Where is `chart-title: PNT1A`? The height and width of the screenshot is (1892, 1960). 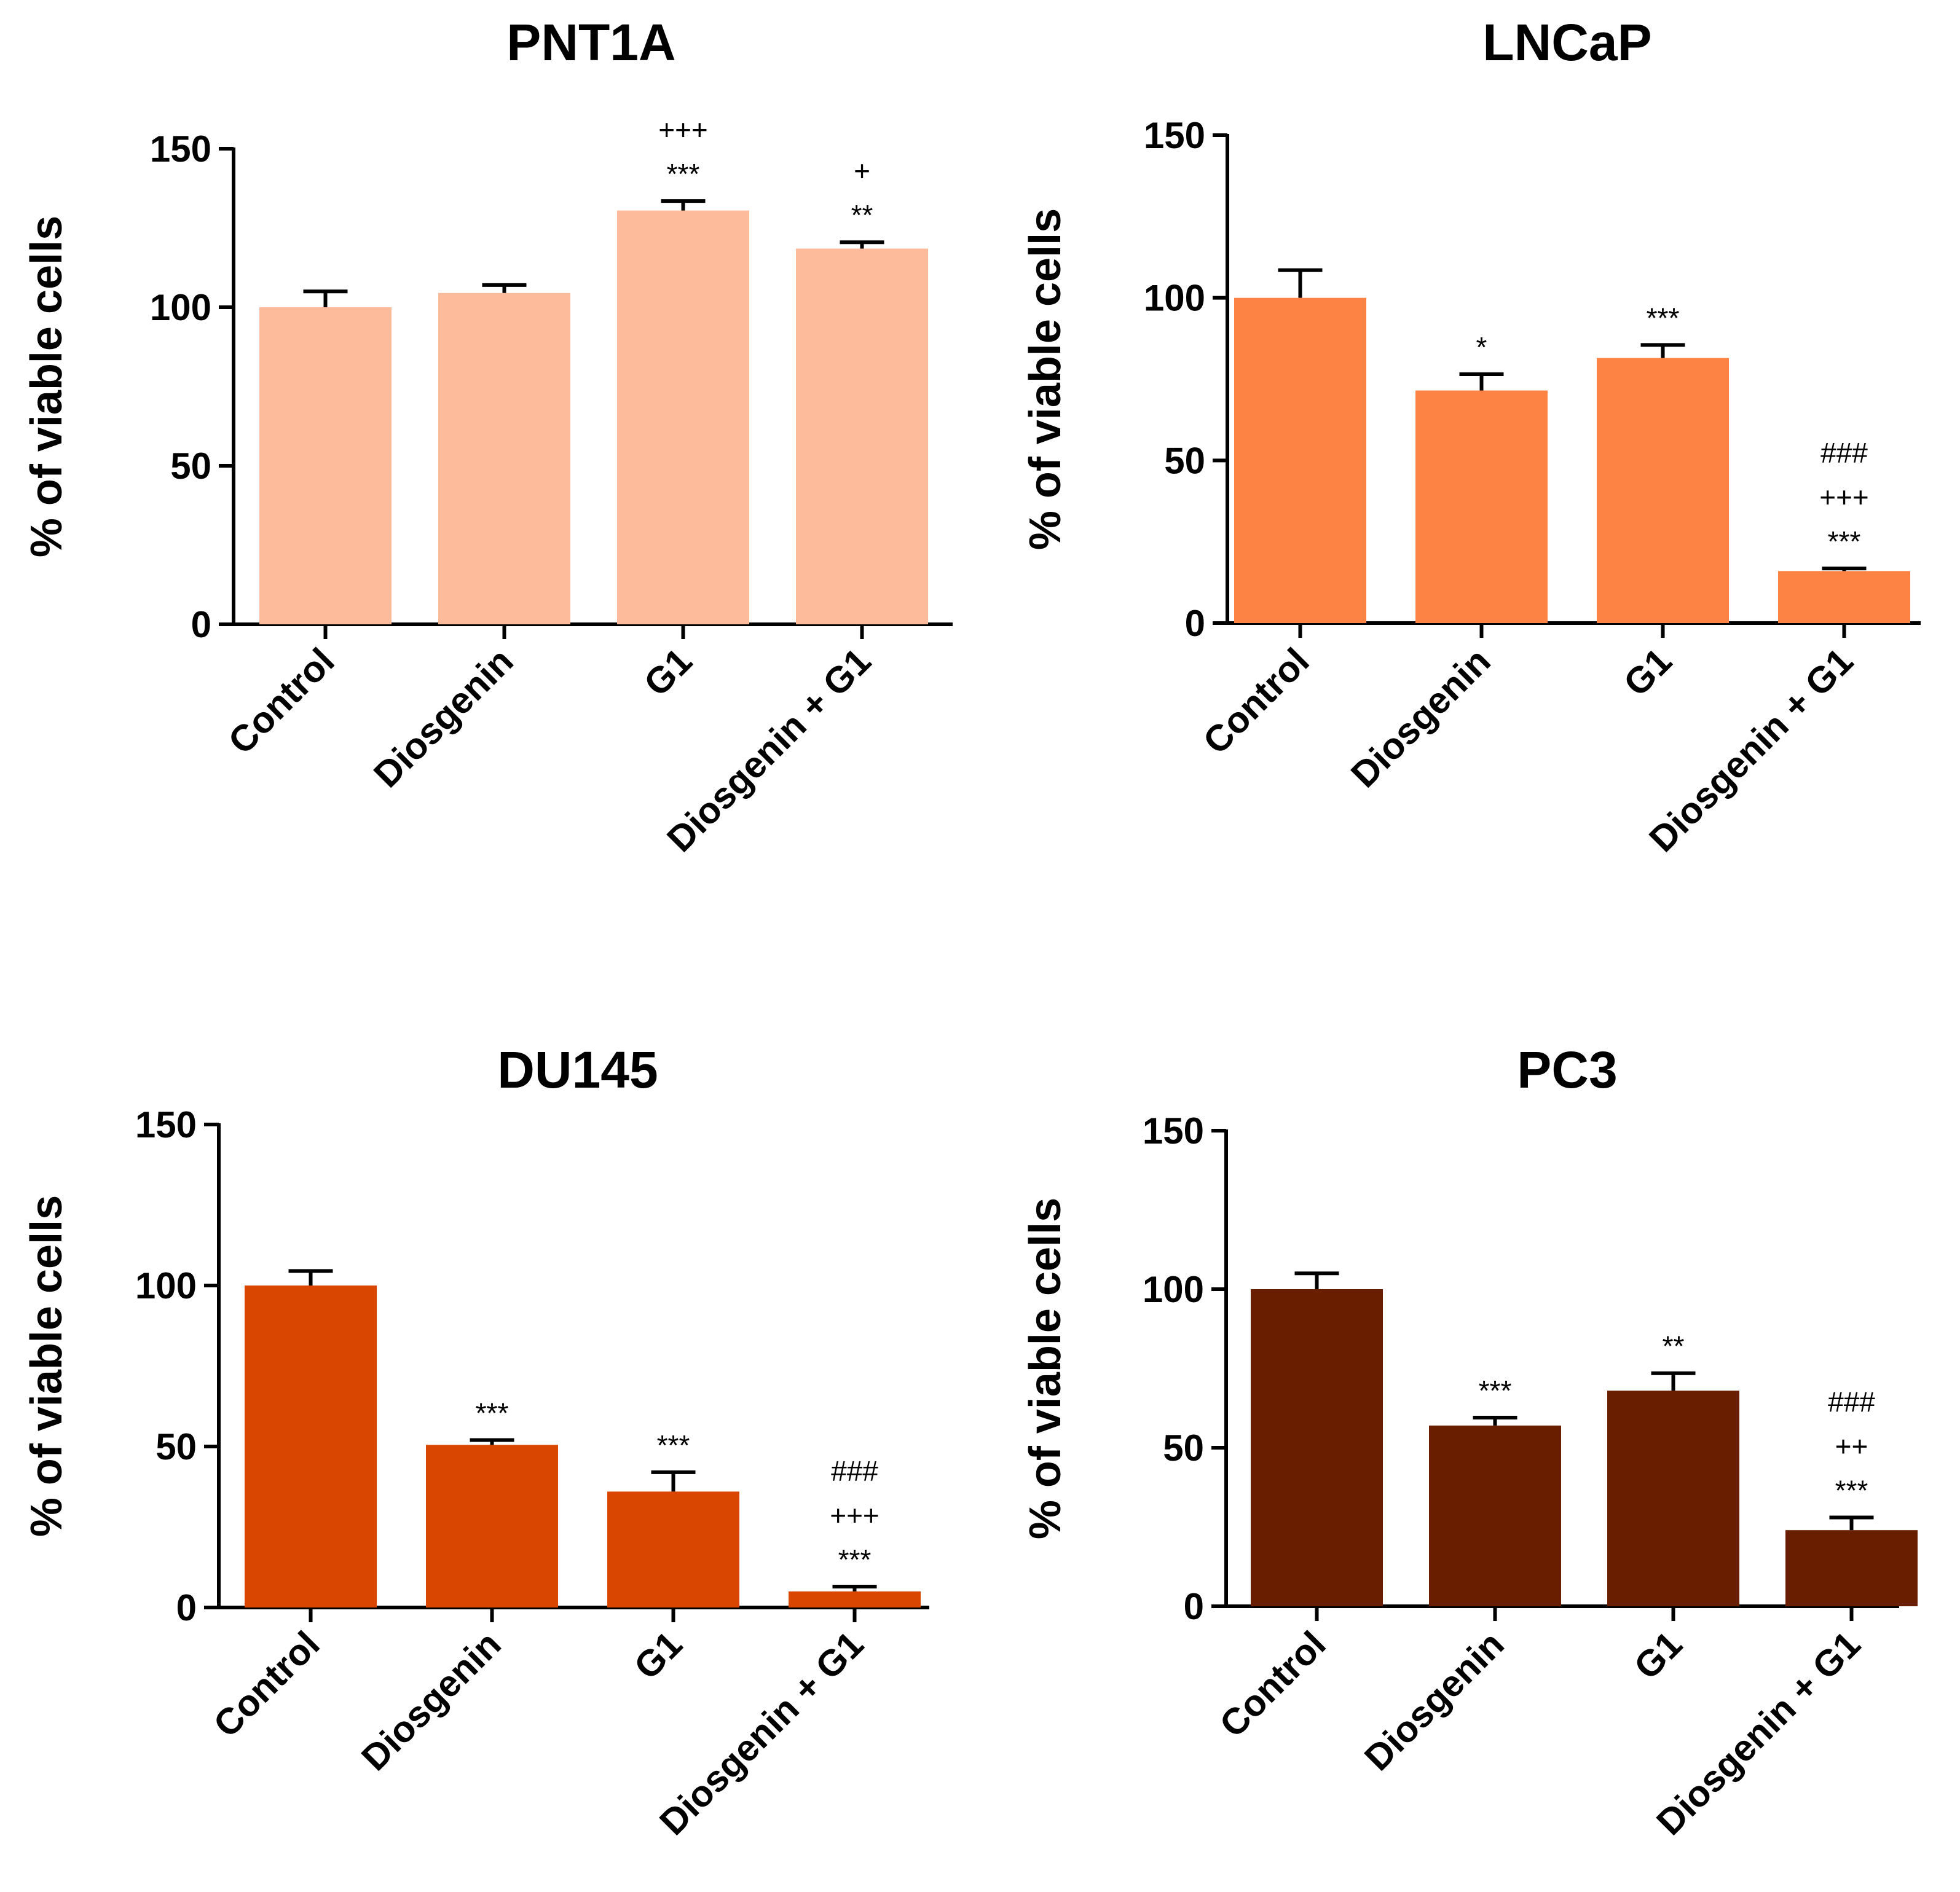
chart-title: PNT1A is located at coordinates (590, 42).